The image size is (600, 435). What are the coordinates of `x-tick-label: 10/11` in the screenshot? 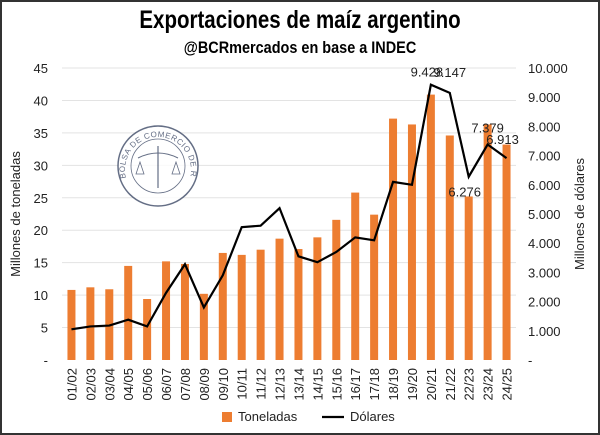 It's located at (242, 384).